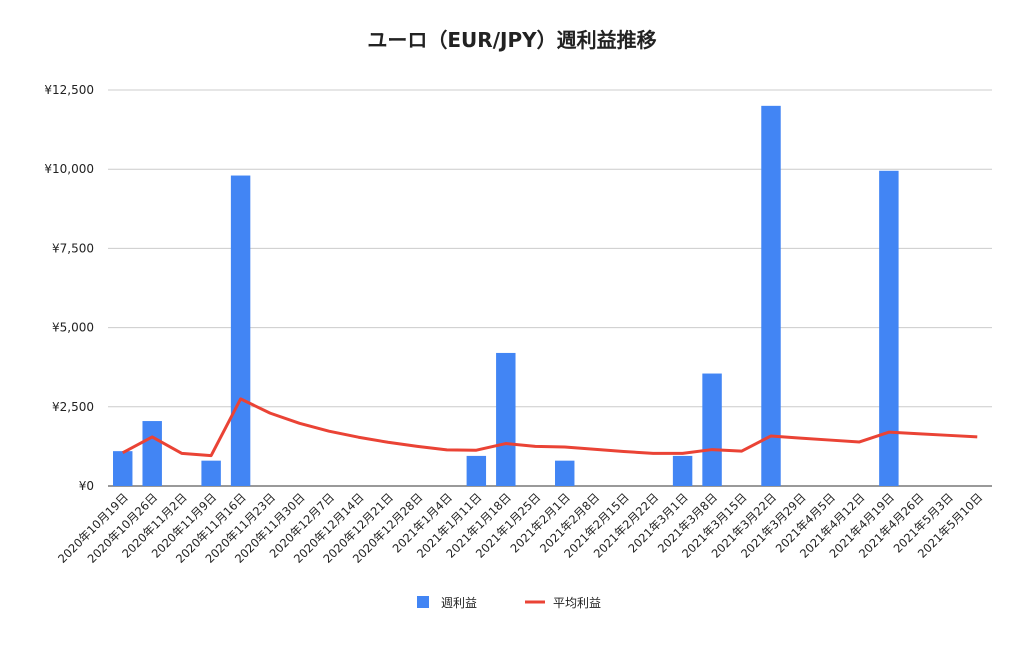 The height and width of the screenshot is (648, 1024). I want to click on y-tick-label: ¥2,500, so click(73, 407).